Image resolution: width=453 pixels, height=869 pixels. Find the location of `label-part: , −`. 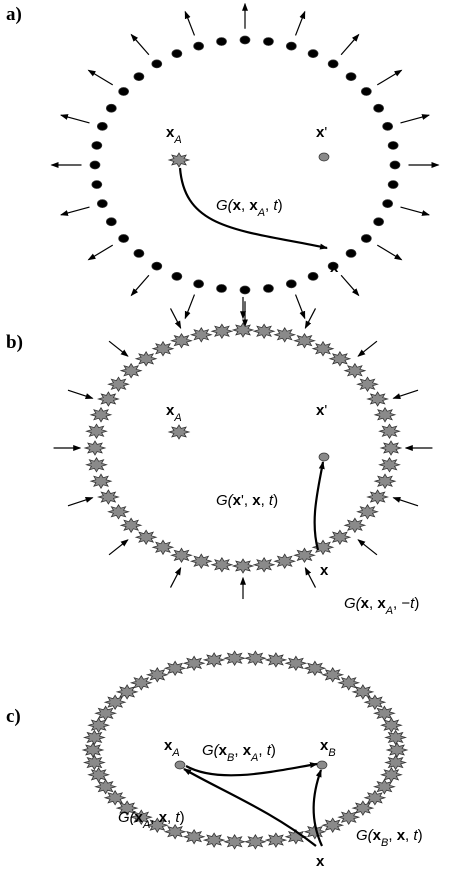

label-part: , − is located at coordinates (401, 603).